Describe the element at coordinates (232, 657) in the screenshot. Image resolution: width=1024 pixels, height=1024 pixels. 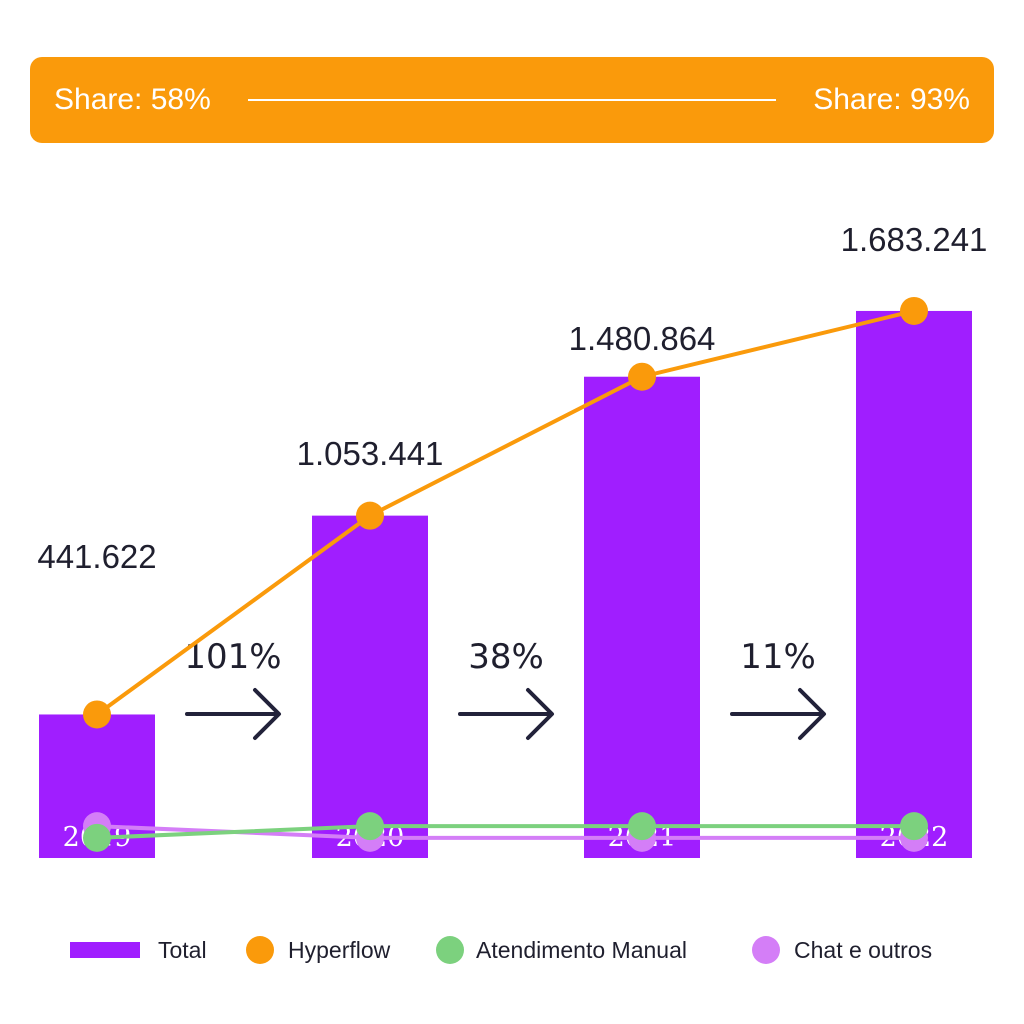
I see `growth-label-1: 101%` at that location.